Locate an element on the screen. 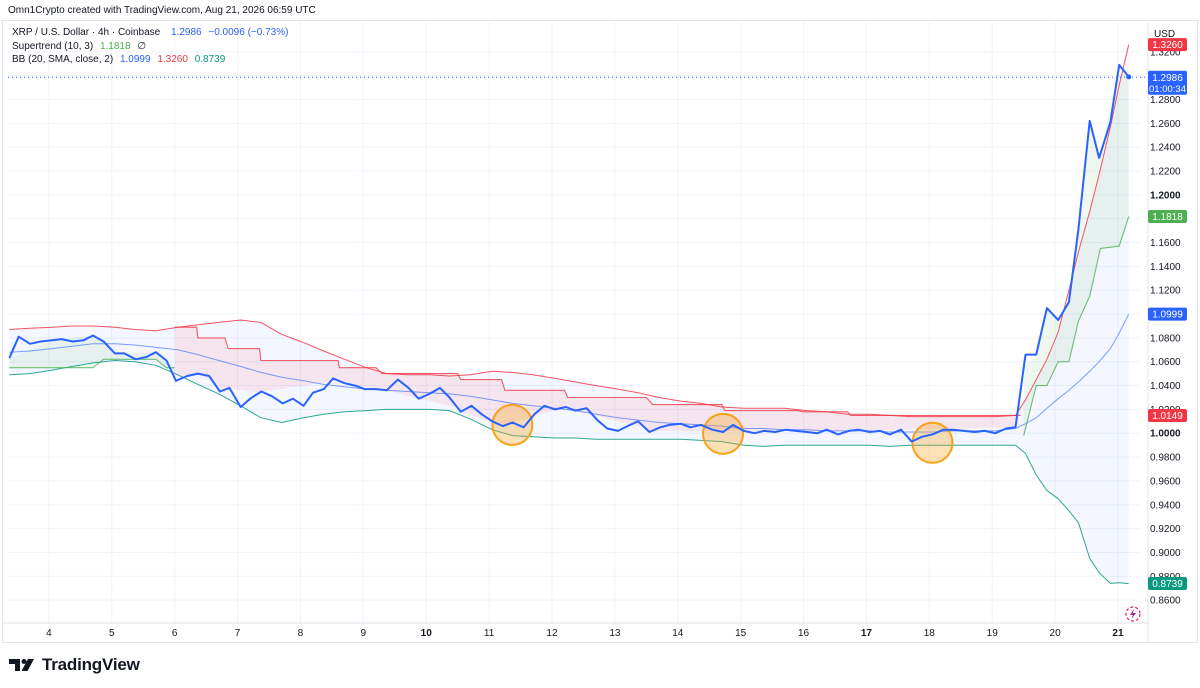 This screenshot has width=1200, height=688. currency-label: USD is located at coordinates (1164, 34).